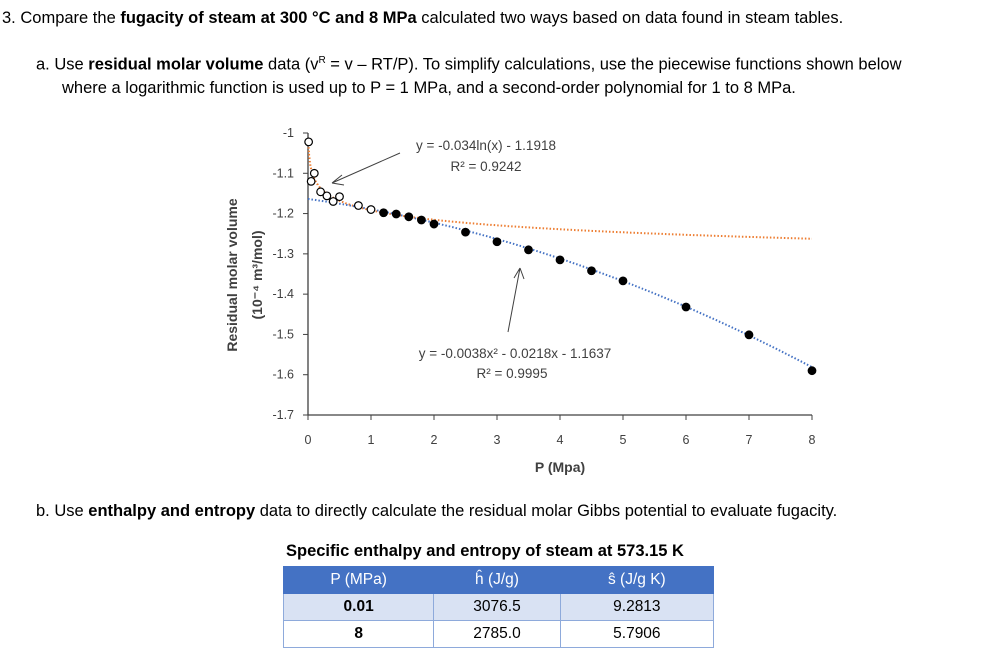  I want to click on cell-enthalpy: 2785.0, so click(497, 634).